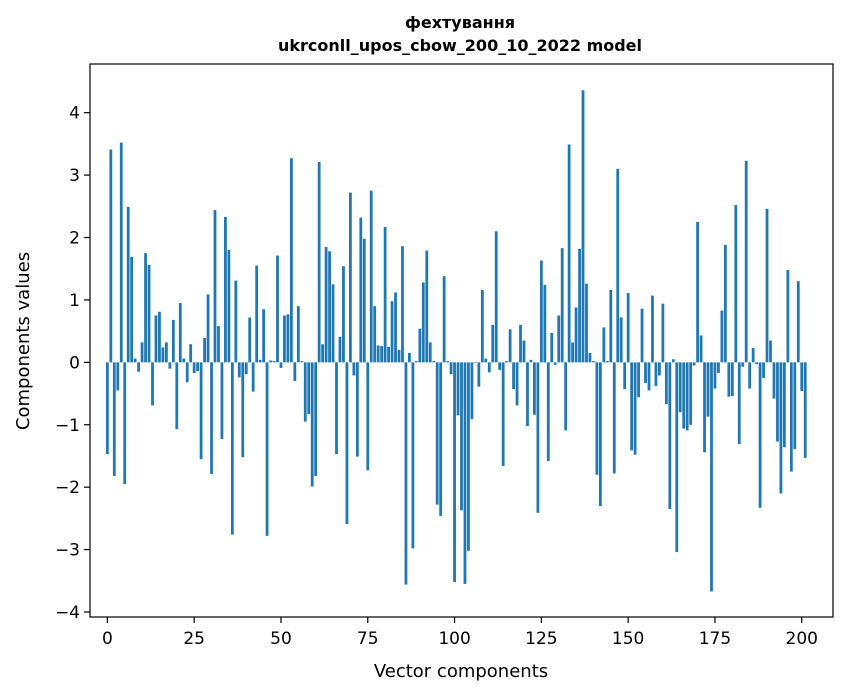 This screenshot has width=847, height=696. What do you see at coordinates (74, 239) in the screenshot?
I see `y-tick-label: 2` at bounding box center [74, 239].